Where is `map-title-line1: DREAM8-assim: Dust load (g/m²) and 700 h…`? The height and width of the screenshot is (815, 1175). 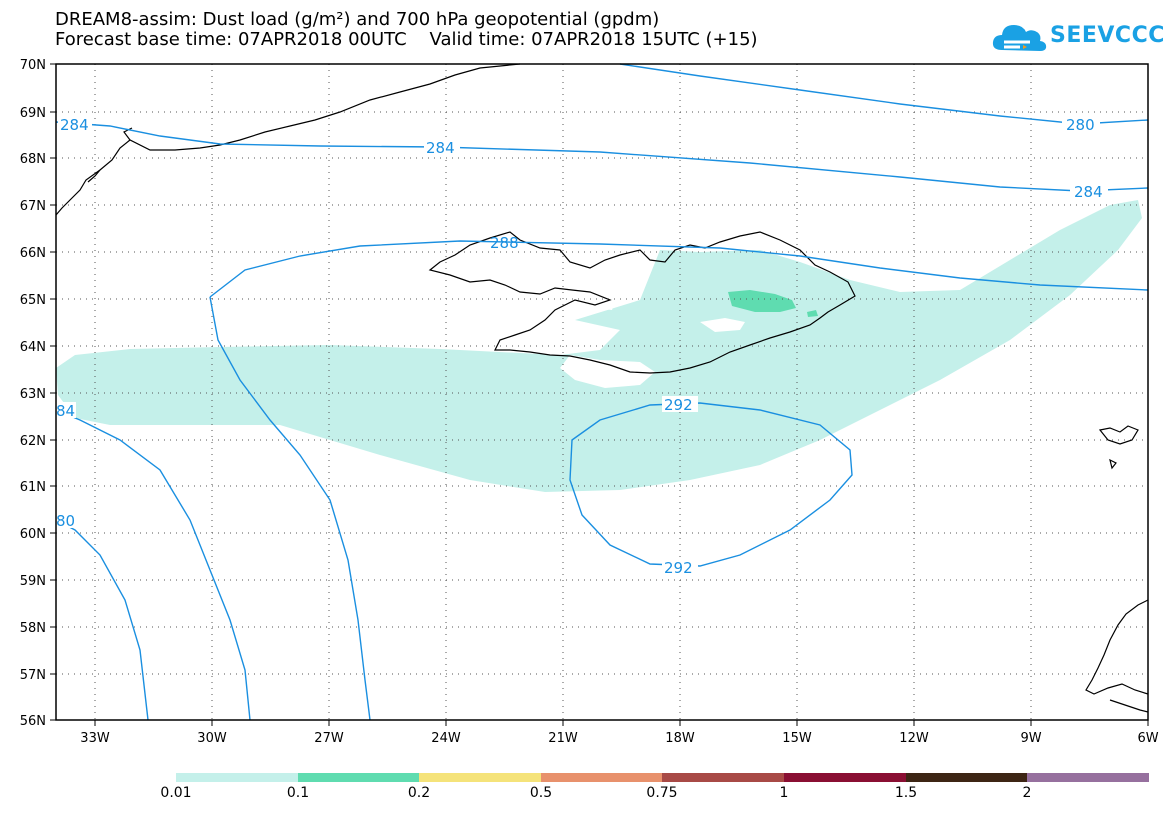 map-title-line1: DREAM8-assim: Dust load (g/m²) and 700 h… is located at coordinates (357, 19).